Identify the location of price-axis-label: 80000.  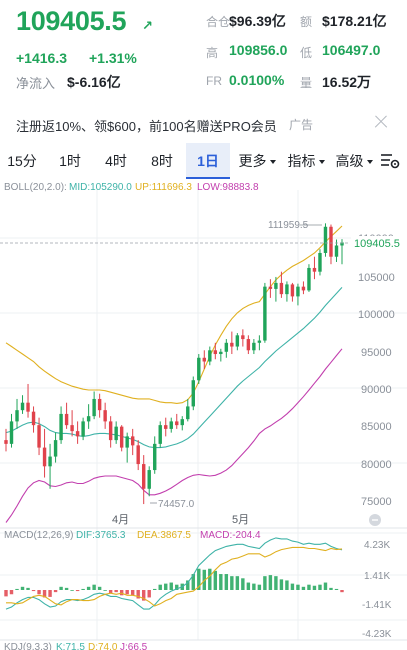
(376, 465).